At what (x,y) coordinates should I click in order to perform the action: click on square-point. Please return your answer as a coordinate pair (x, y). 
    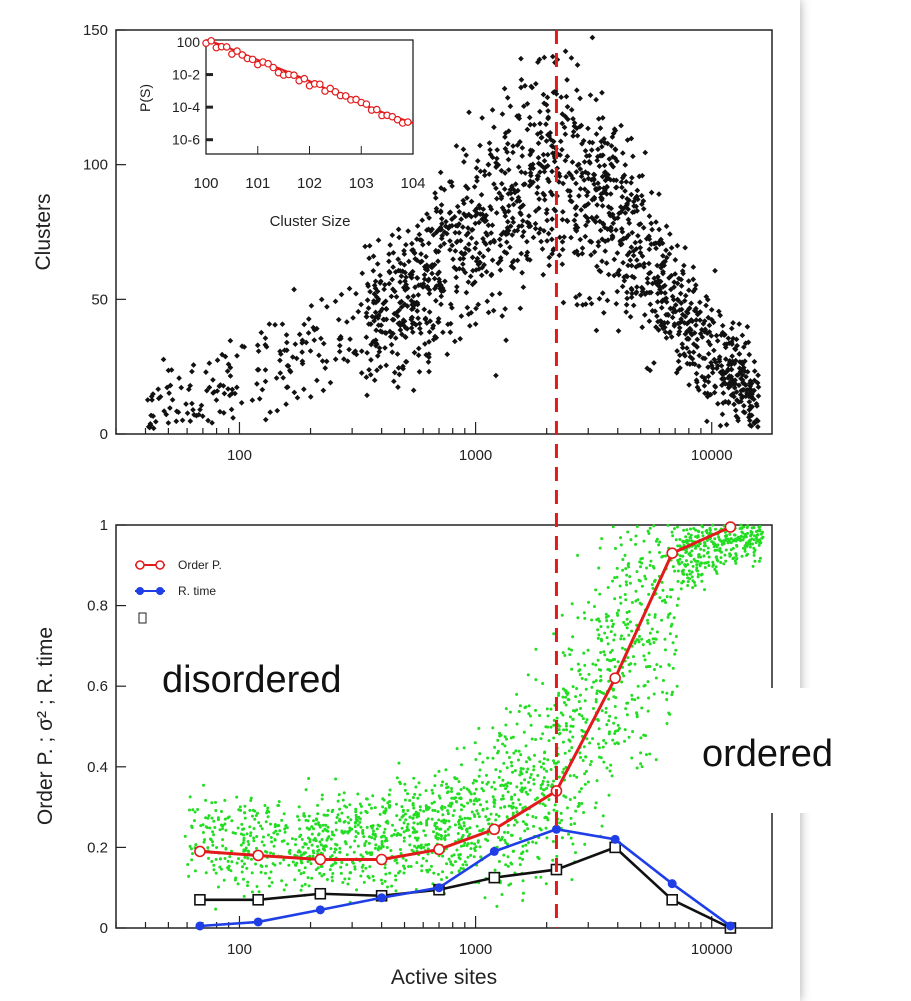
    Looking at the image, I should click on (320, 893).